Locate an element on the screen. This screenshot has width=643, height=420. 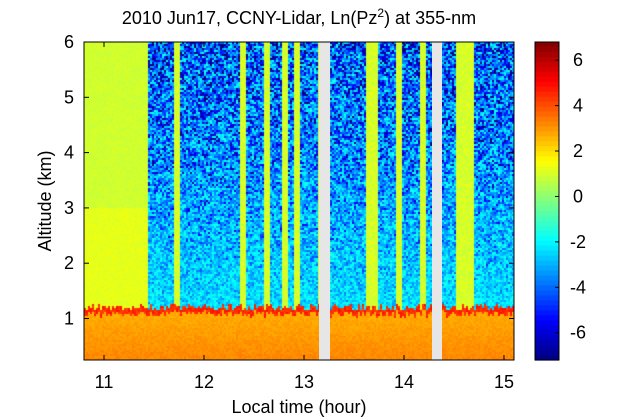
y-tick-label: 5 is located at coordinates (69, 97).